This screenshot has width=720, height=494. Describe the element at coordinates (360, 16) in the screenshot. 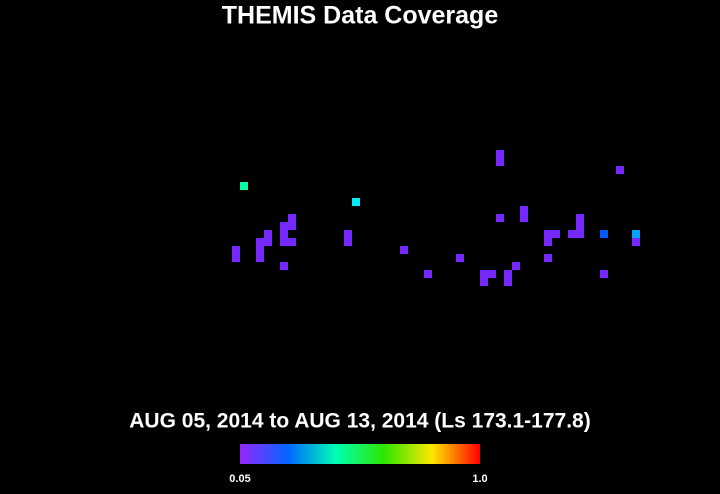

I see `title: THEMIS Data Coverage` at that location.